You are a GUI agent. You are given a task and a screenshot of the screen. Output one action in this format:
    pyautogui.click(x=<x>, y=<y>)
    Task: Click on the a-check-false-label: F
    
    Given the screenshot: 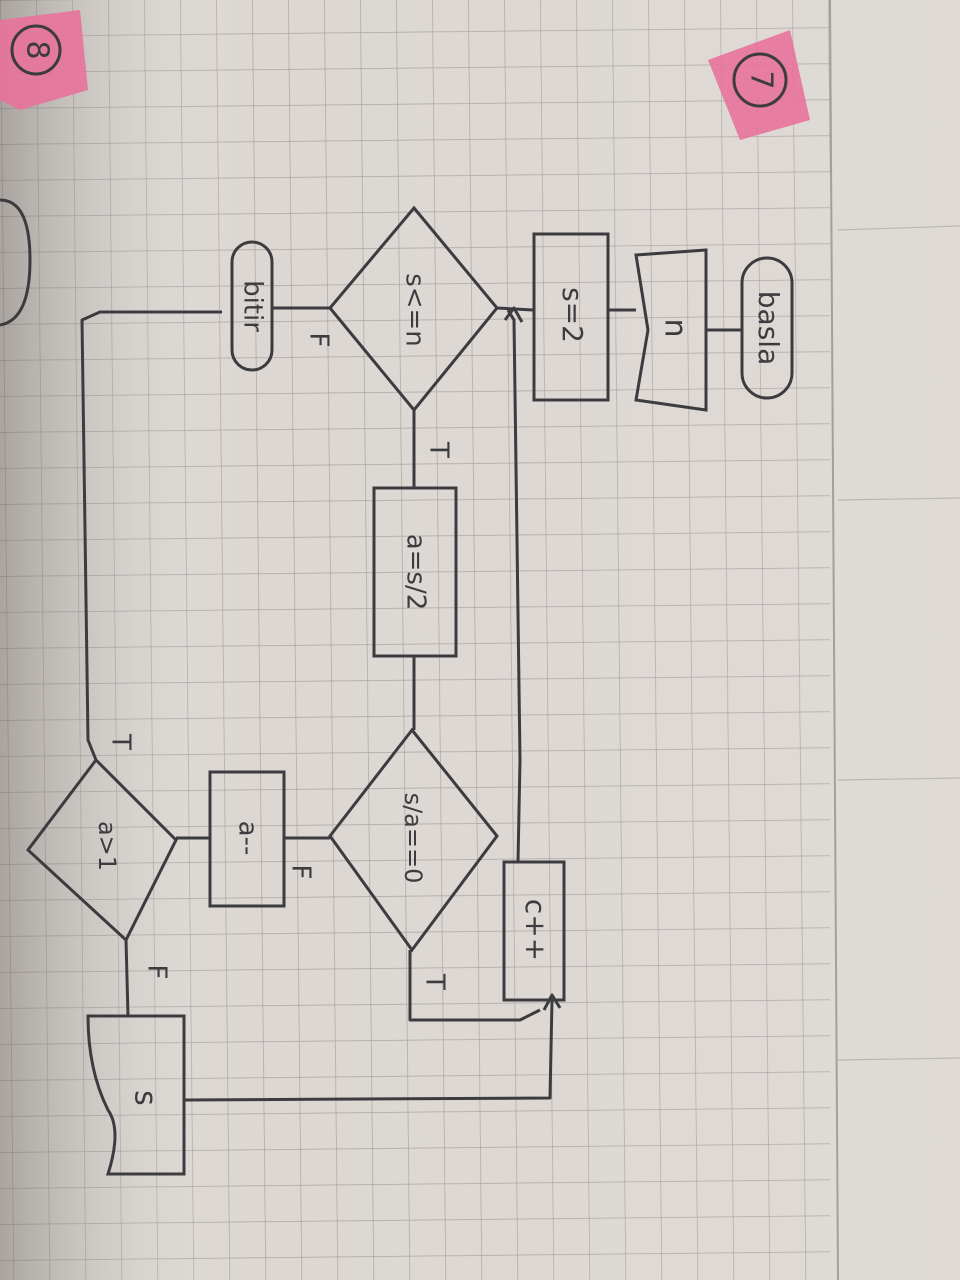 What is the action you would take?
    pyautogui.click(x=157, y=972)
    